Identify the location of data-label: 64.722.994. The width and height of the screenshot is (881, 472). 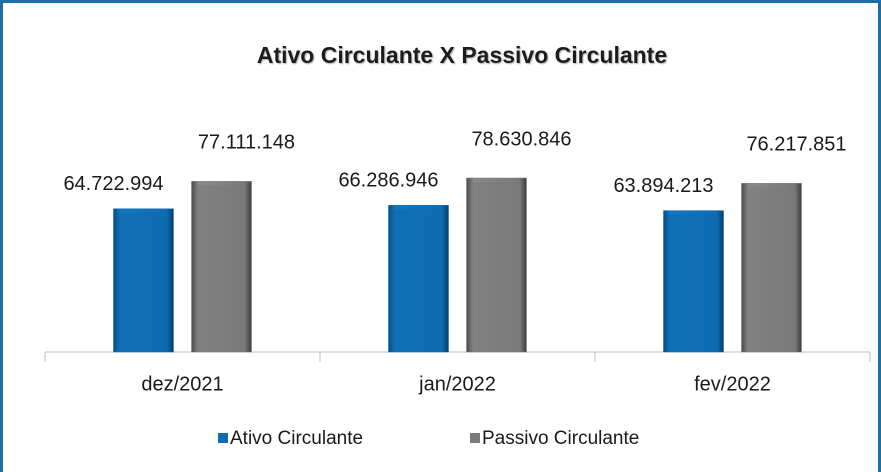
(113, 184).